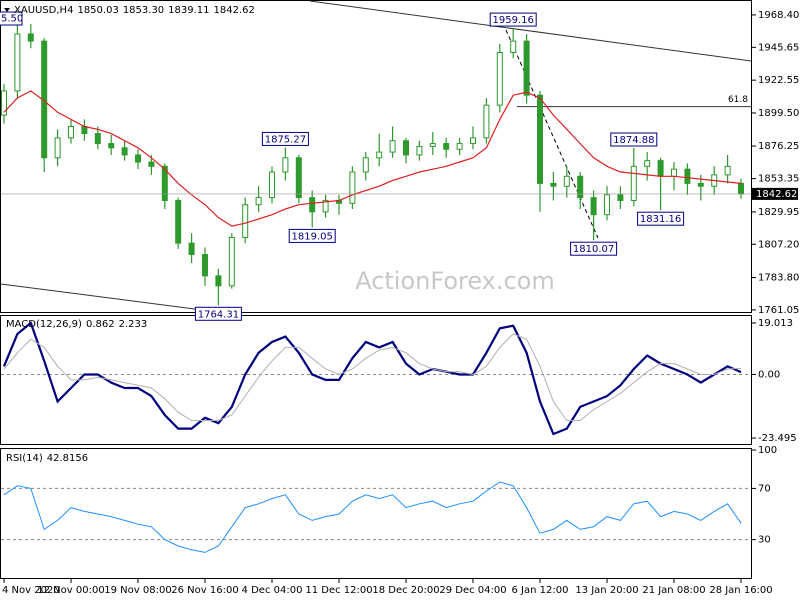 This screenshot has width=800, height=600. What do you see at coordinates (338, 590) in the screenshot?
I see `x-tick-label: 11 Dec 12:00` at bounding box center [338, 590].